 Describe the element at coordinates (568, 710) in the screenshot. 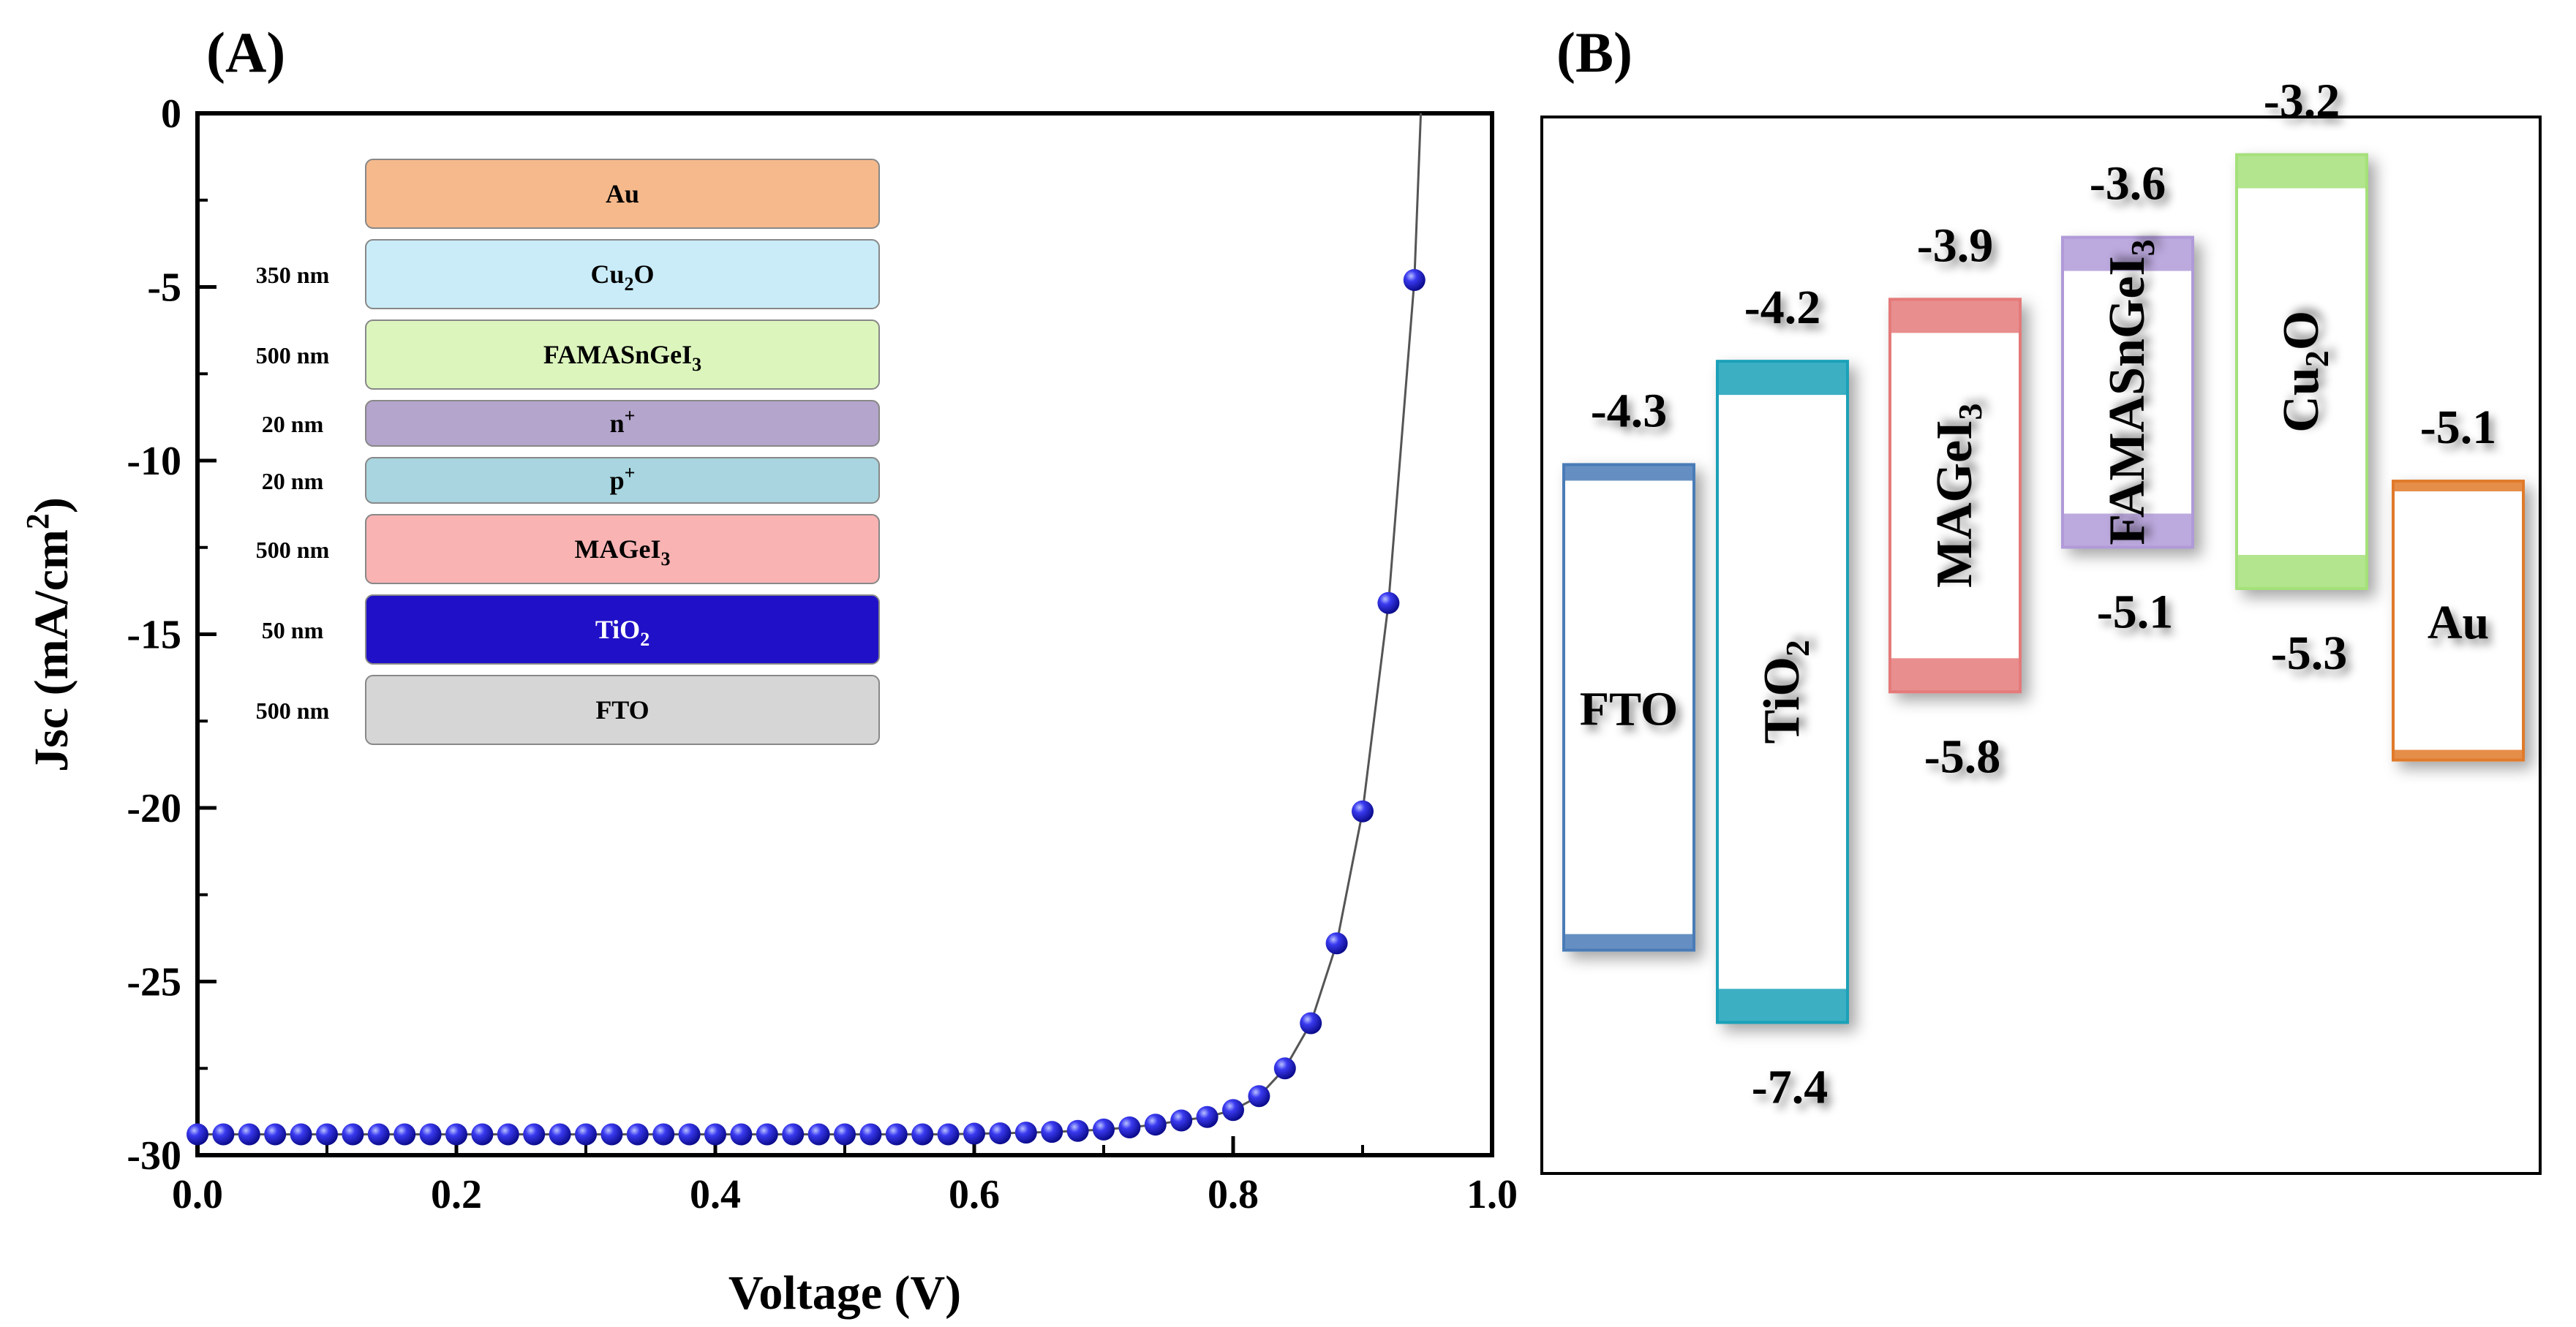

I see `inset-layer: FTO 500 nm` at that location.